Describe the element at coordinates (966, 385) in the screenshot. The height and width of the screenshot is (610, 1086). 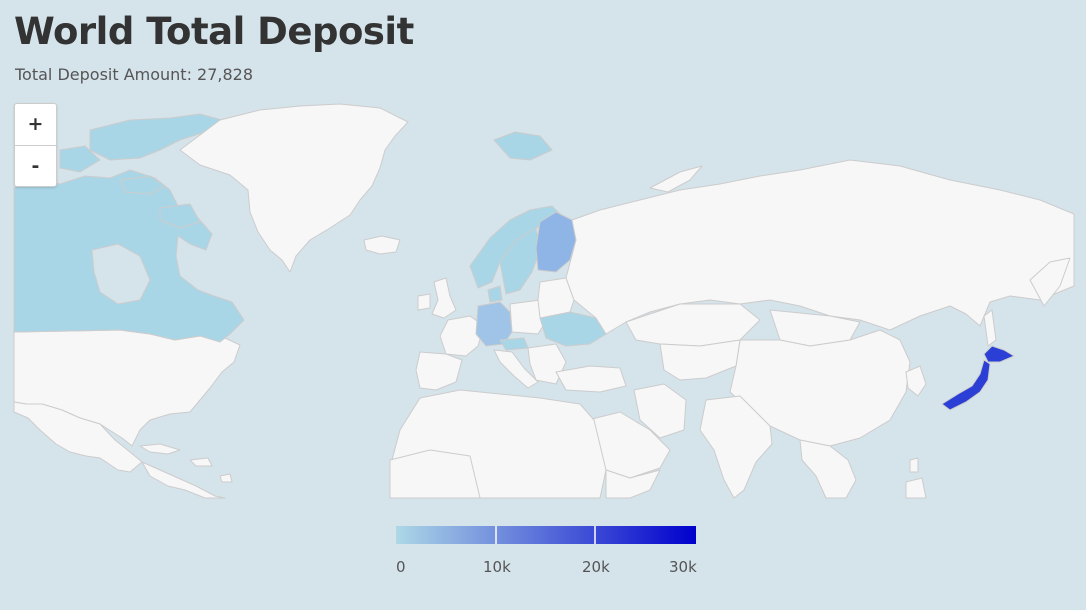
I see `region-japan` at that location.